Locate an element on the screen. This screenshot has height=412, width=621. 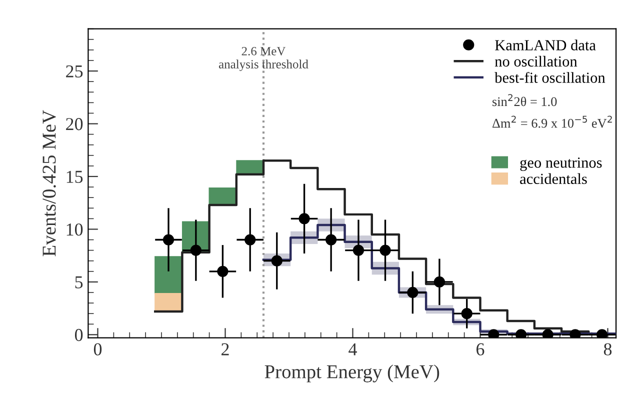
annotation: sin$^{2}$2θ = 1.0 is located at coordinates (524, 100).